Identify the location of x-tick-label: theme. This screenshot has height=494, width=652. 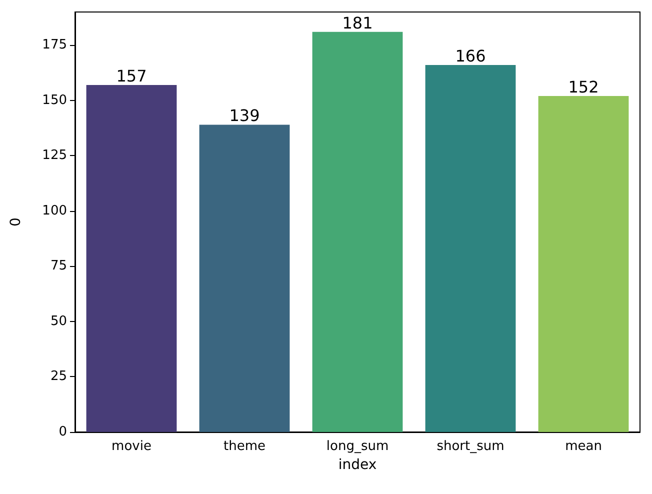
(245, 446).